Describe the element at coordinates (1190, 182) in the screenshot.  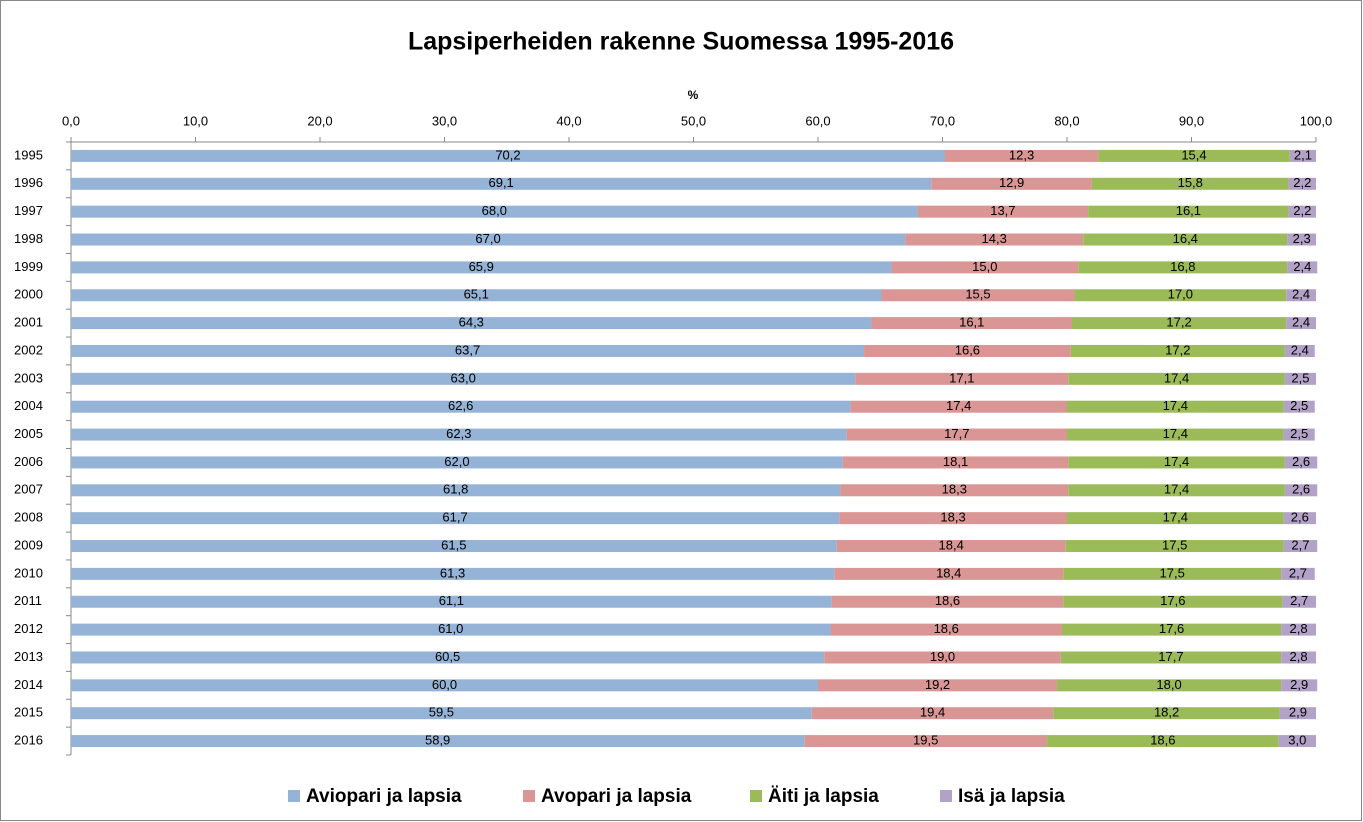
I see `data-label: 15,8` at that location.